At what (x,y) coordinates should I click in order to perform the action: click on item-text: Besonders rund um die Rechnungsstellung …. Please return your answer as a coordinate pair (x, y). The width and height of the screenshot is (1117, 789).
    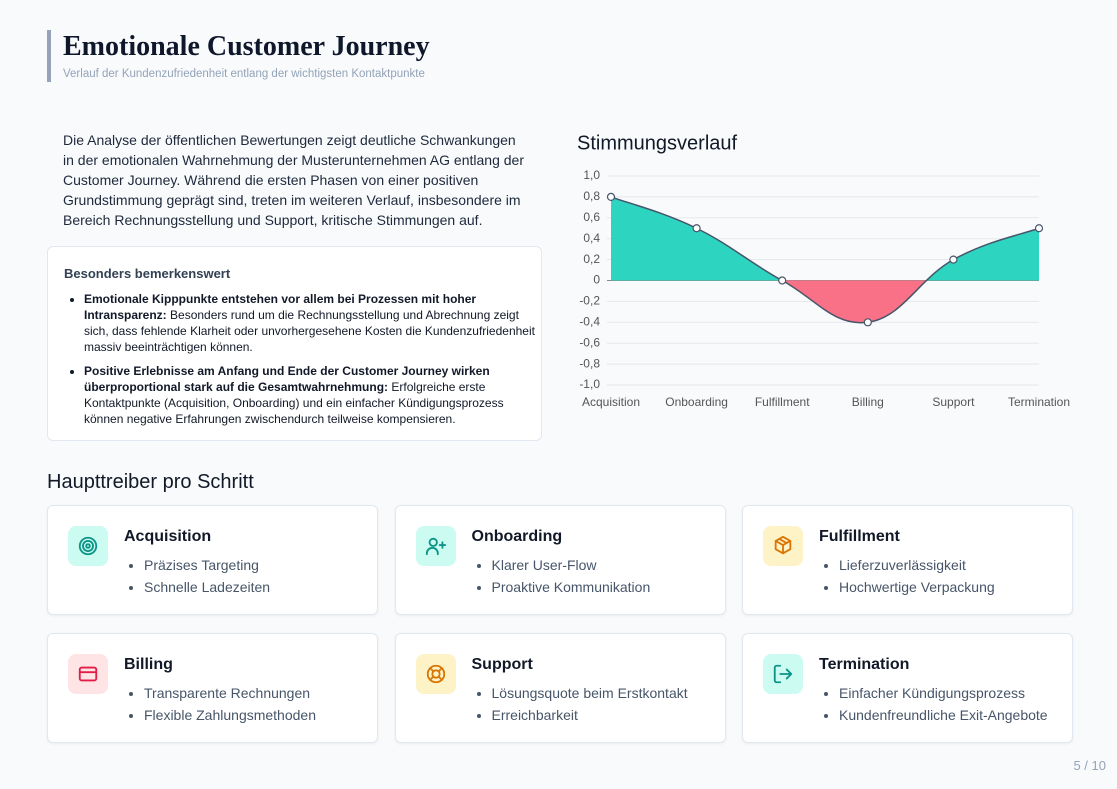
    Looking at the image, I should click on (309, 331).